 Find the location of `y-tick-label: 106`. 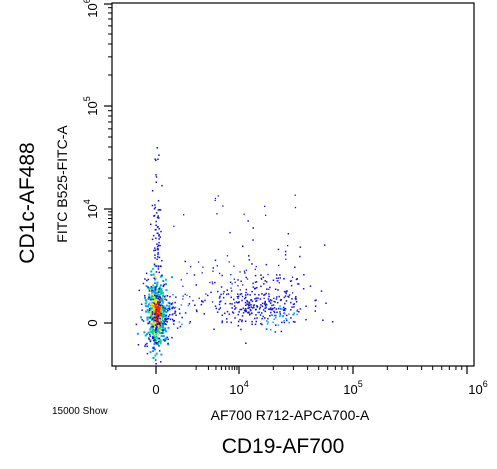

y-tick-label: 106 is located at coordinates (91, 9).